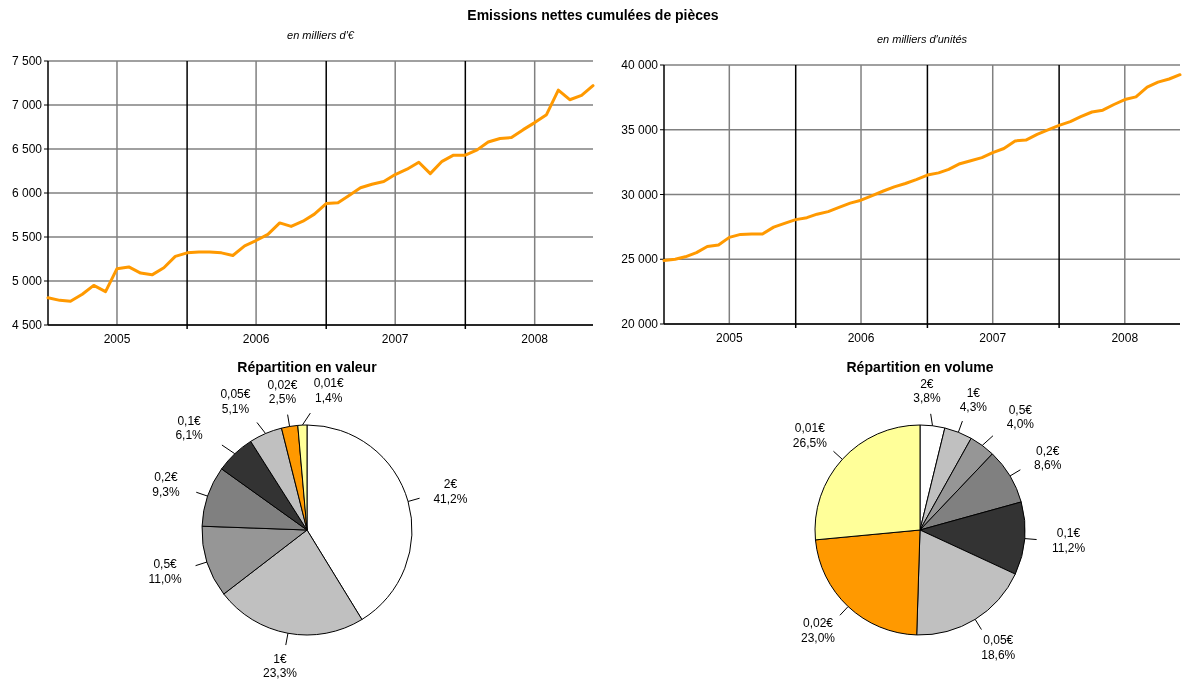 The width and height of the screenshot is (1186, 688). What do you see at coordinates (329, 397) in the screenshot?
I see `data-label: 1,4%` at bounding box center [329, 397].